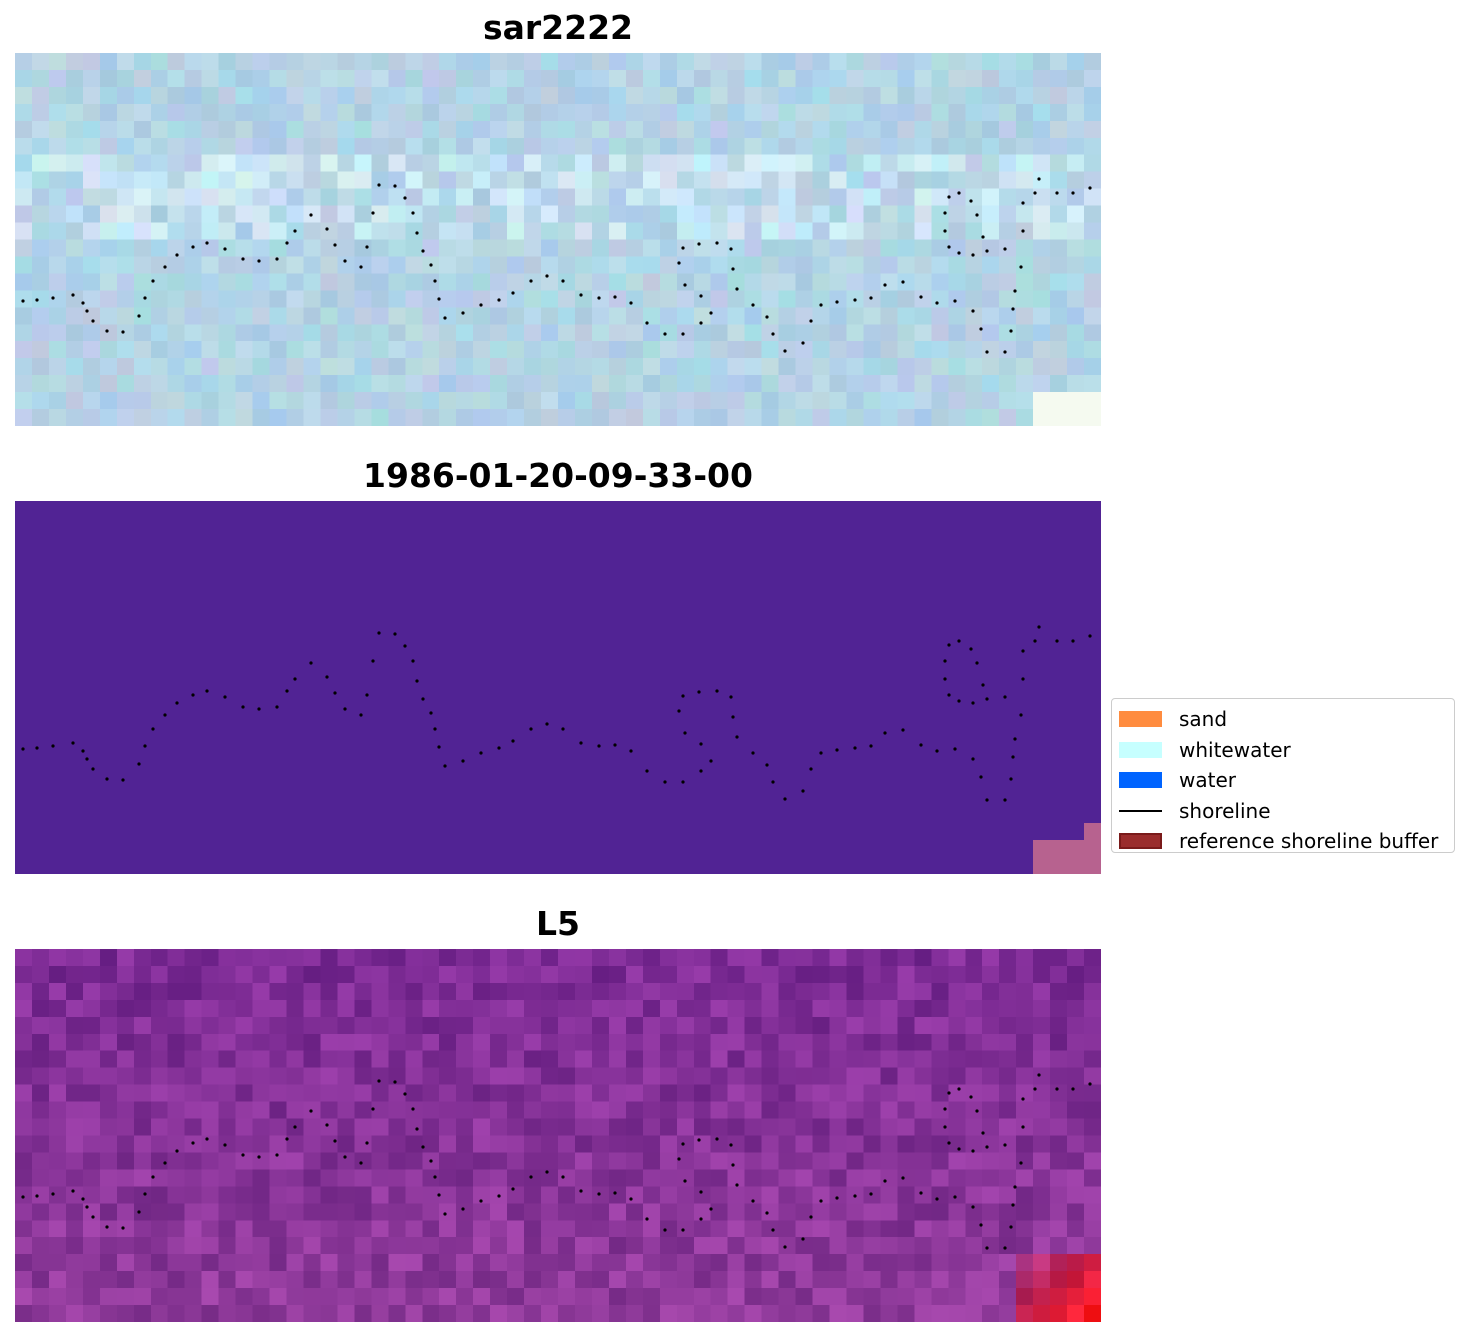 The image size is (1472, 1337). I want to click on legend-swatch-sand, so click(1140, 719).